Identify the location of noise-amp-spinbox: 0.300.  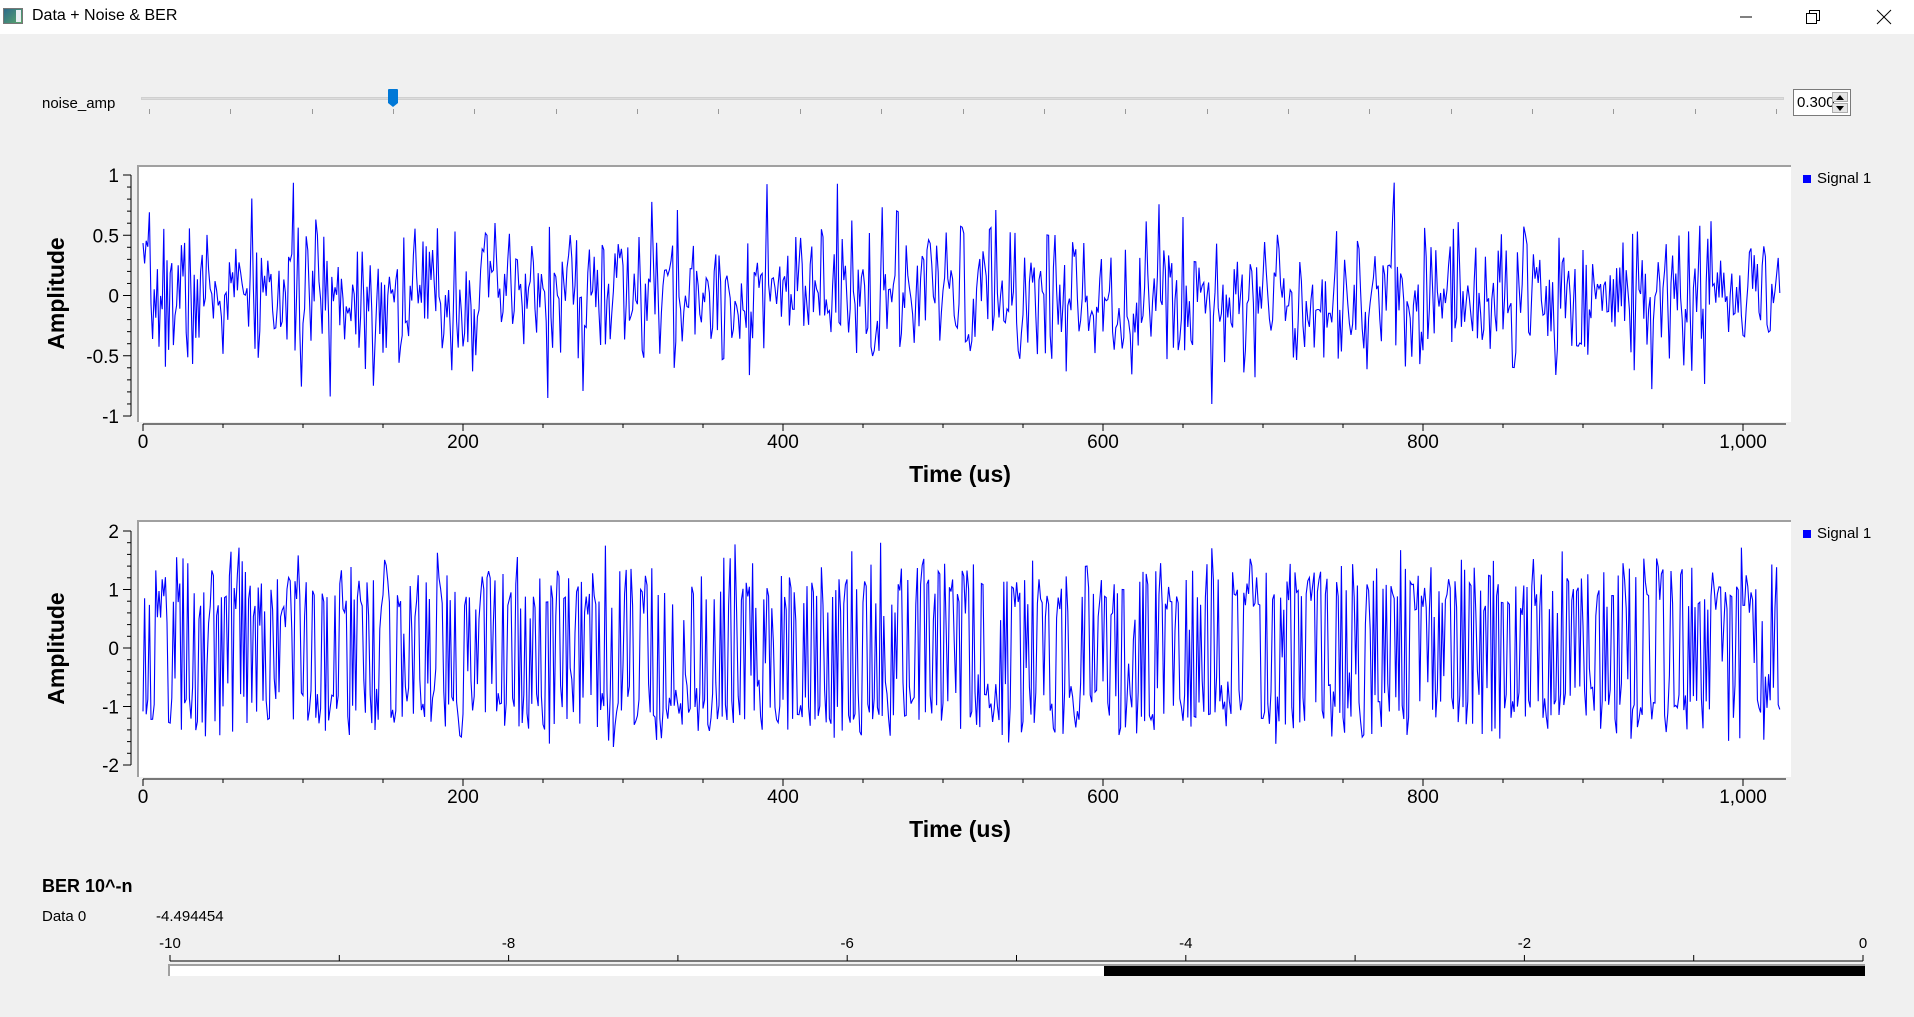
(1822, 102).